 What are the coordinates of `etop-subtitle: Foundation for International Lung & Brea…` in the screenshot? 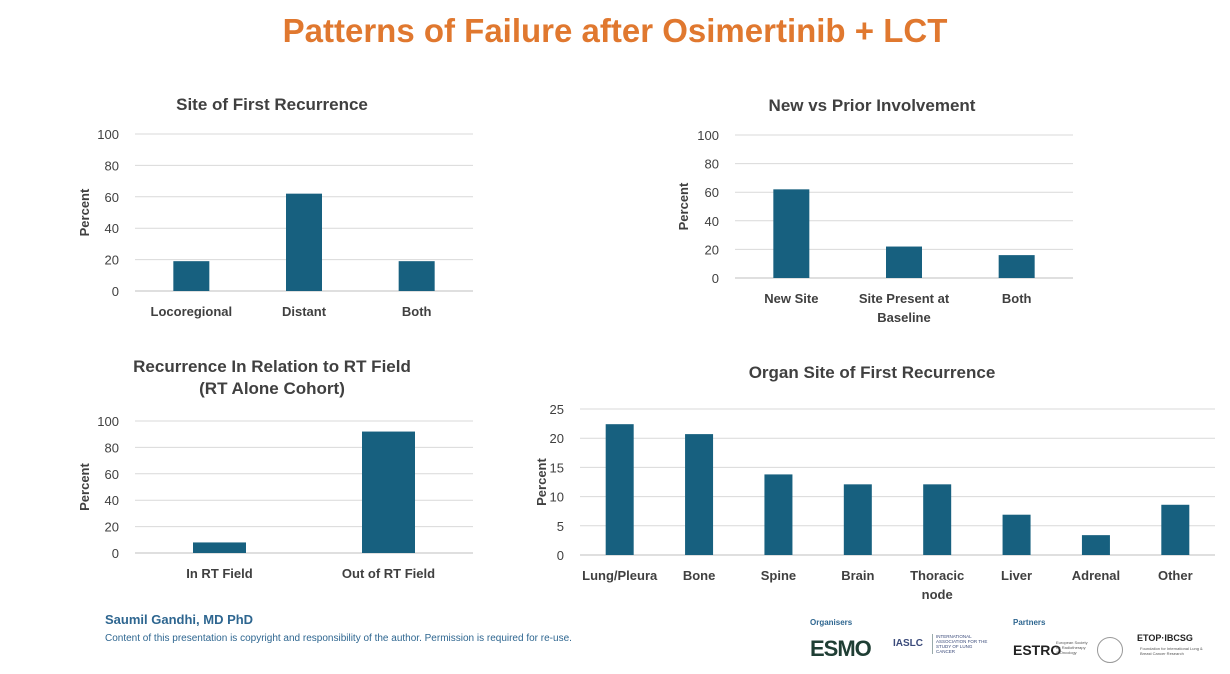 It's located at (1171, 651).